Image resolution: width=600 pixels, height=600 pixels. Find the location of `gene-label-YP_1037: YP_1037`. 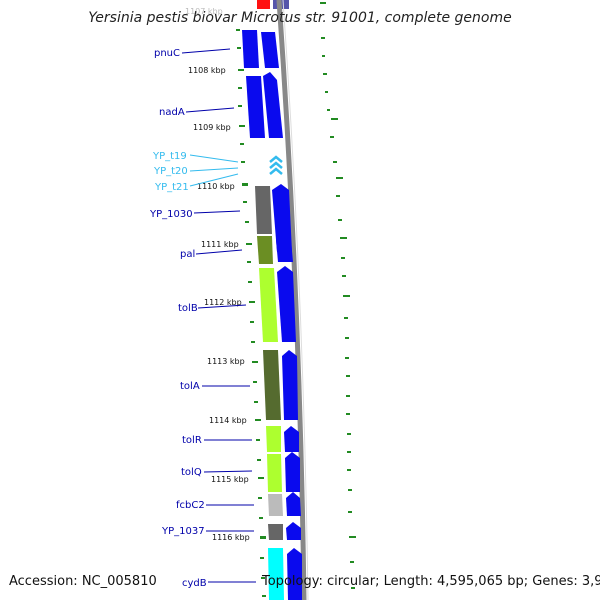

gene-label-YP_1037: YP_1037 is located at coordinates (183, 531).